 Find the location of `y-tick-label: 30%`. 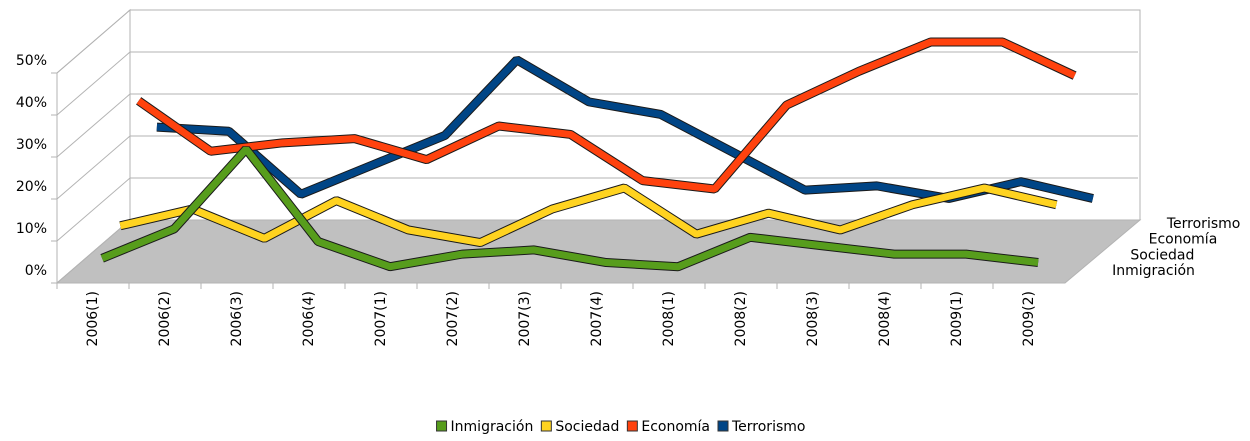

y-tick-label: 30% is located at coordinates (31, 145).